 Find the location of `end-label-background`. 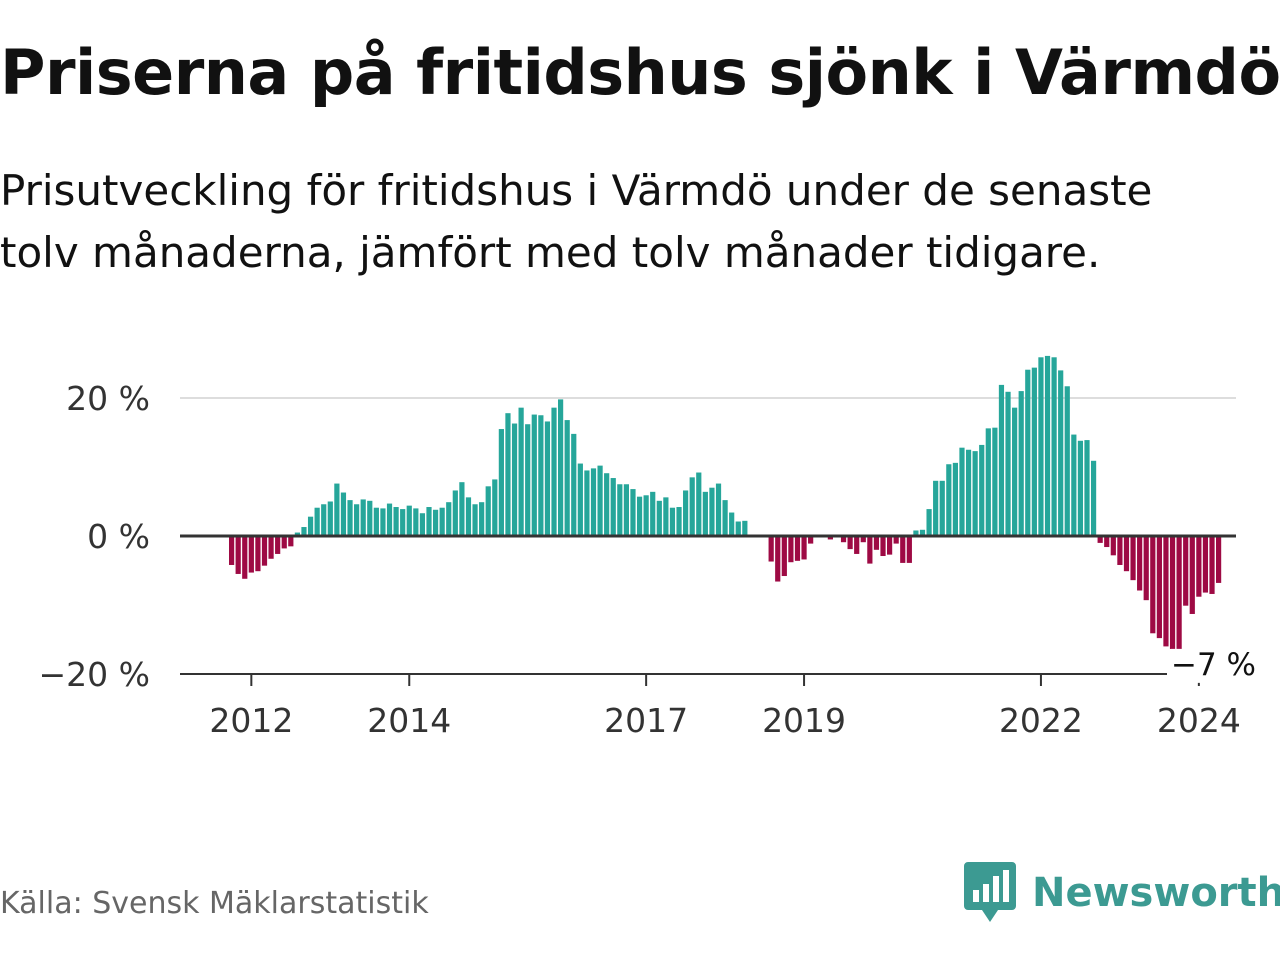

end-label-background is located at coordinates (1211, 665).